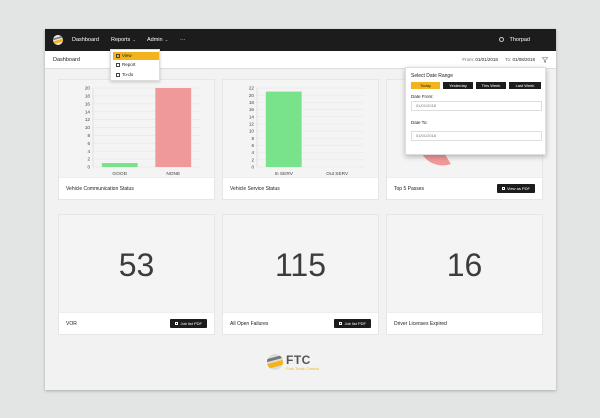 This screenshot has height=418, width=600. Describe the element at coordinates (66, 60) in the screenshot. I see `page-title: Dashboard` at that location.